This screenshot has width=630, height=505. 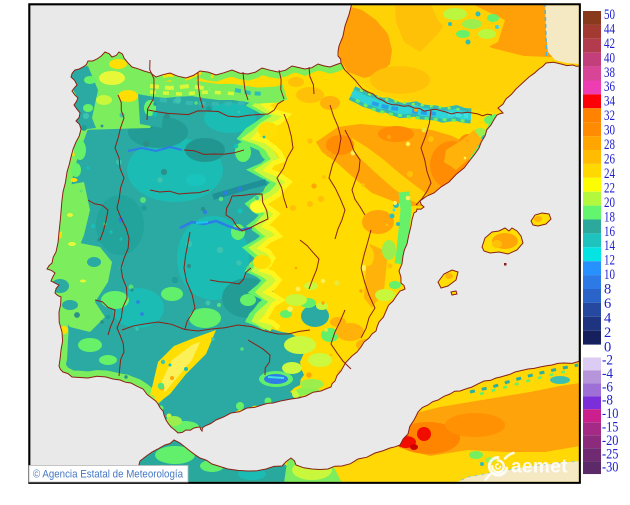 I want to click on svg-text: 6, so click(x=607, y=304).